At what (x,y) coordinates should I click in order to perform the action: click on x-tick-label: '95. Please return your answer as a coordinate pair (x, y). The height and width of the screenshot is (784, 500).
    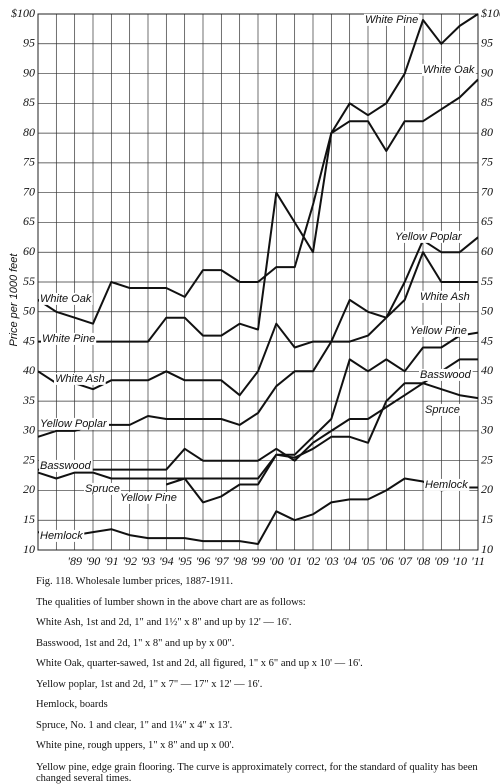
    Looking at the image, I should click on (184, 561).